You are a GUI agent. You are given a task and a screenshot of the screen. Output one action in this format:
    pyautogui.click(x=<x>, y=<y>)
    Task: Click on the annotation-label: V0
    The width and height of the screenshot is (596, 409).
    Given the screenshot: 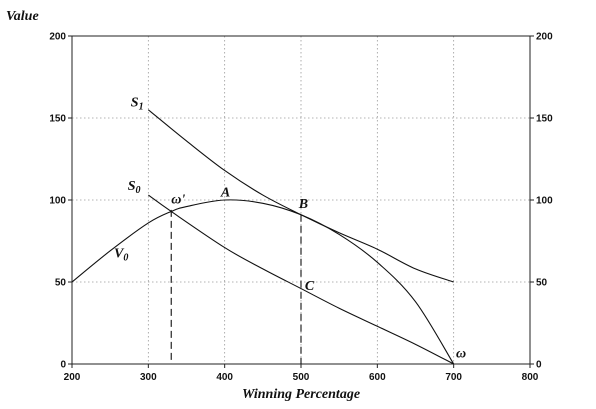 What is the action you would take?
    pyautogui.click(x=121, y=254)
    